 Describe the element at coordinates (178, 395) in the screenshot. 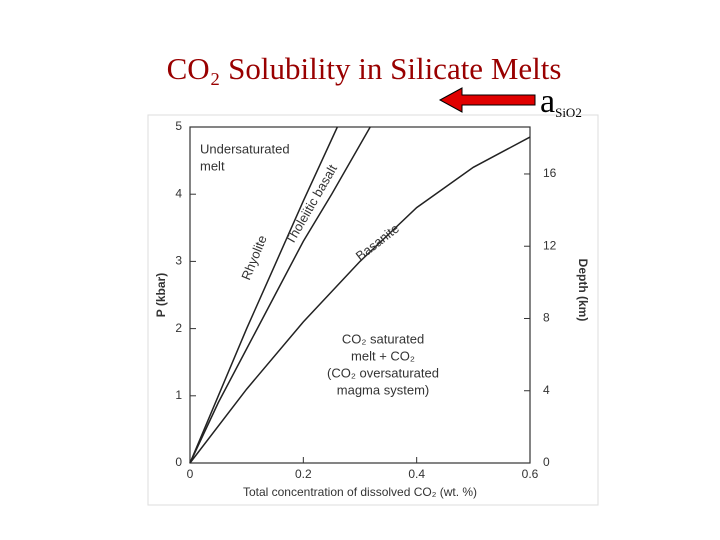

I see `y-tick-label: 1` at that location.